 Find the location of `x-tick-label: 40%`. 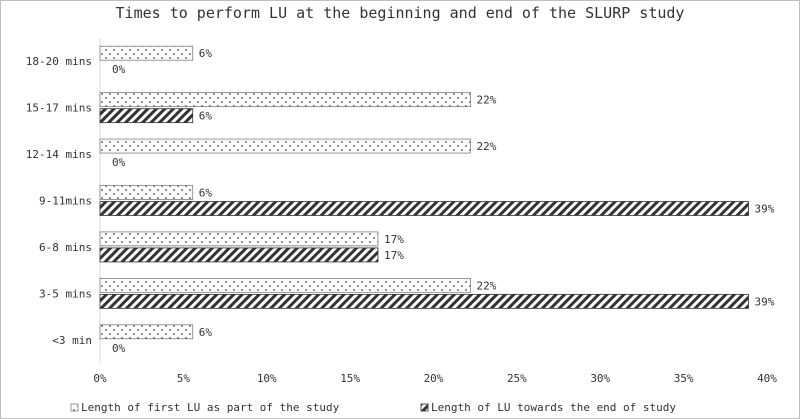

x-tick-label: 40% is located at coordinates (767, 378).